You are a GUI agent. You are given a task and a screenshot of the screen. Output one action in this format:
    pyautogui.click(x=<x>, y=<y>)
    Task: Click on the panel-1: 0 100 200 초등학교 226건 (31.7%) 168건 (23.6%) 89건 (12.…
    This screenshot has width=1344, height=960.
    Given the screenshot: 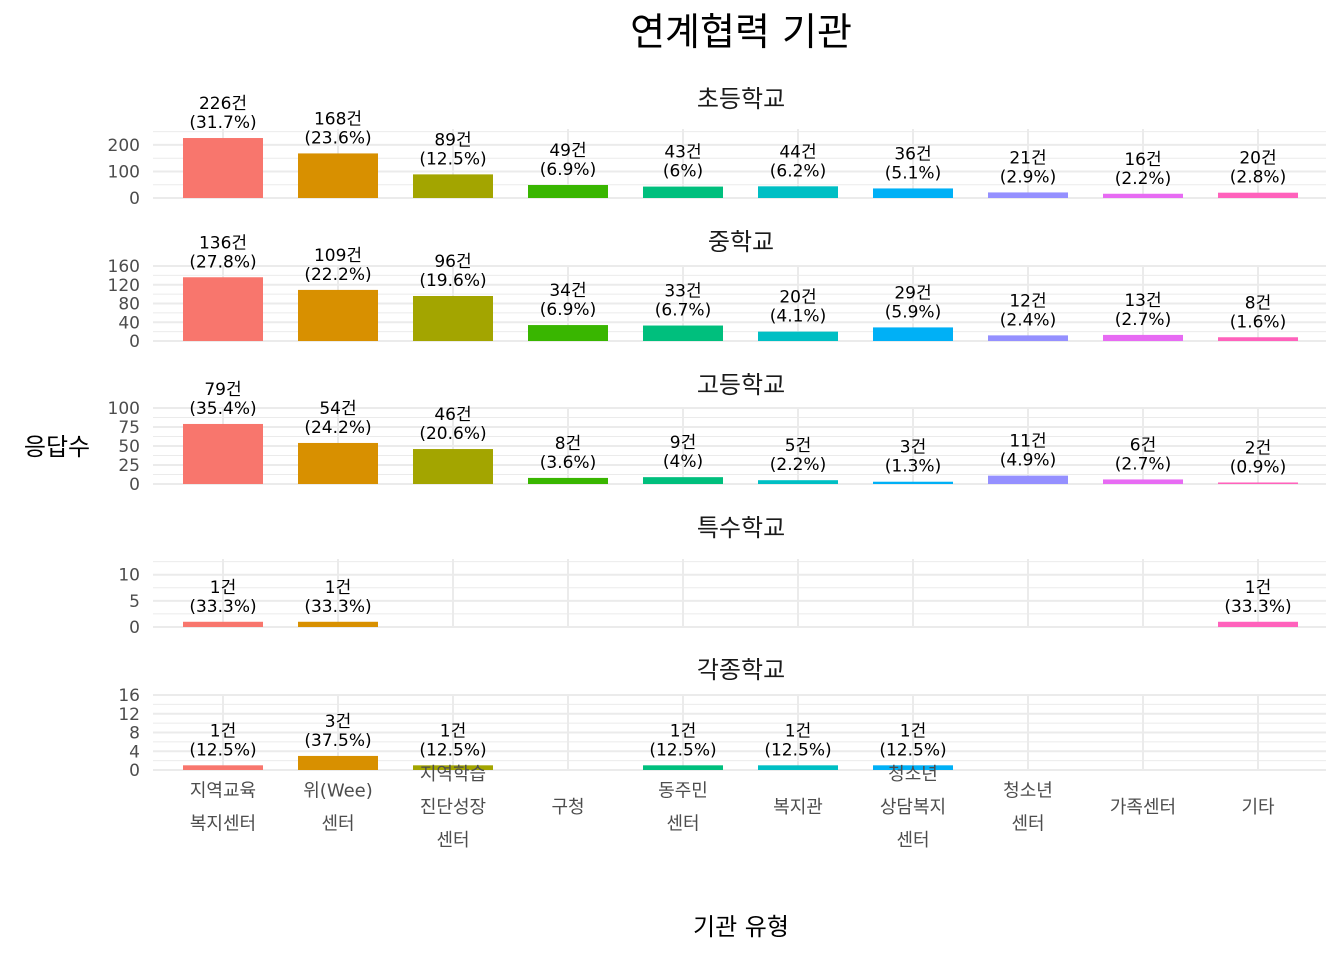 What is the action you would take?
    pyautogui.click(x=717, y=147)
    